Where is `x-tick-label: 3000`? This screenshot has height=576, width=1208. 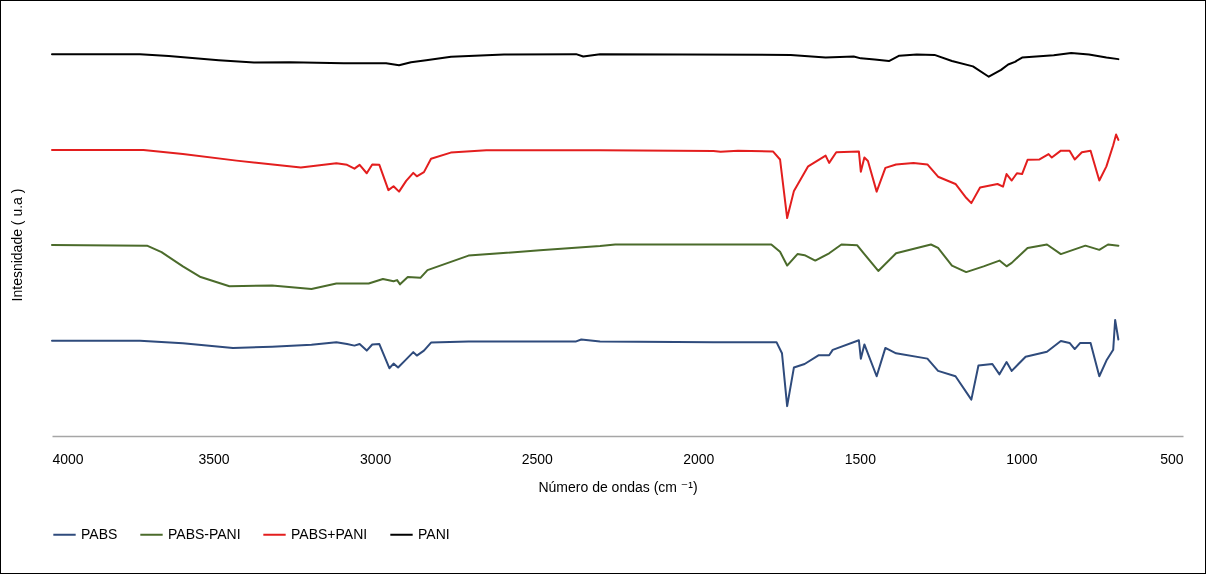 x-tick-label: 3000 is located at coordinates (376, 458).